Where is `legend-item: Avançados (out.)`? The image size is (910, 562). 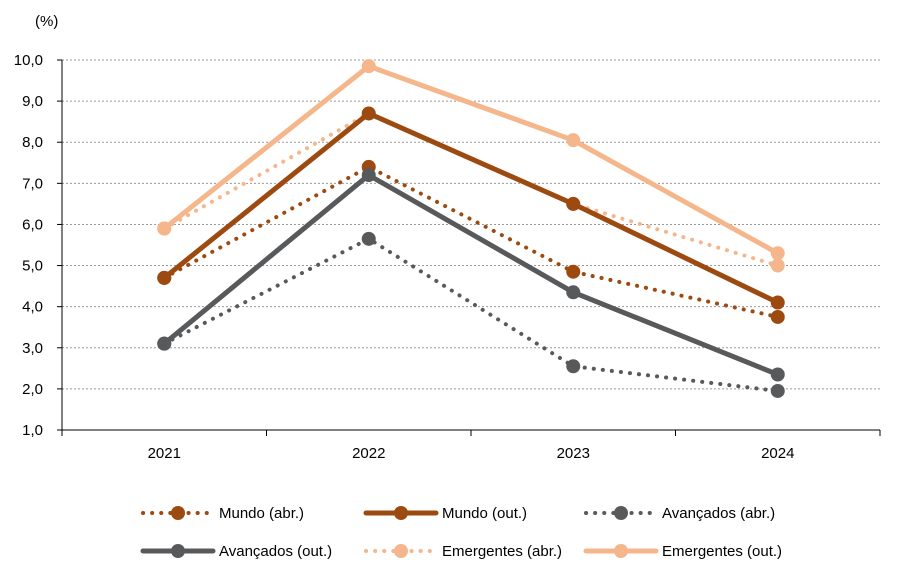 legend-item: Avançados (out.) is located at coordinates (236, 551).